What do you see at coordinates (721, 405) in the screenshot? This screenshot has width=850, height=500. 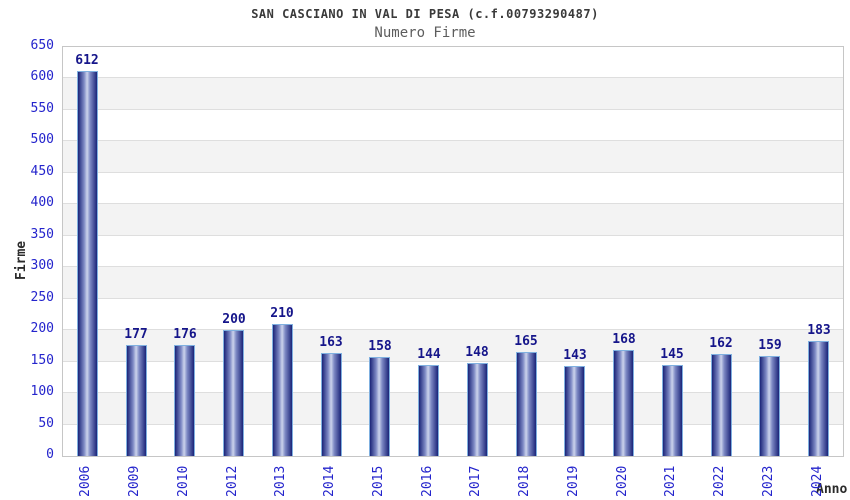 I see `bar-2022` at bounding box center [721, 405].